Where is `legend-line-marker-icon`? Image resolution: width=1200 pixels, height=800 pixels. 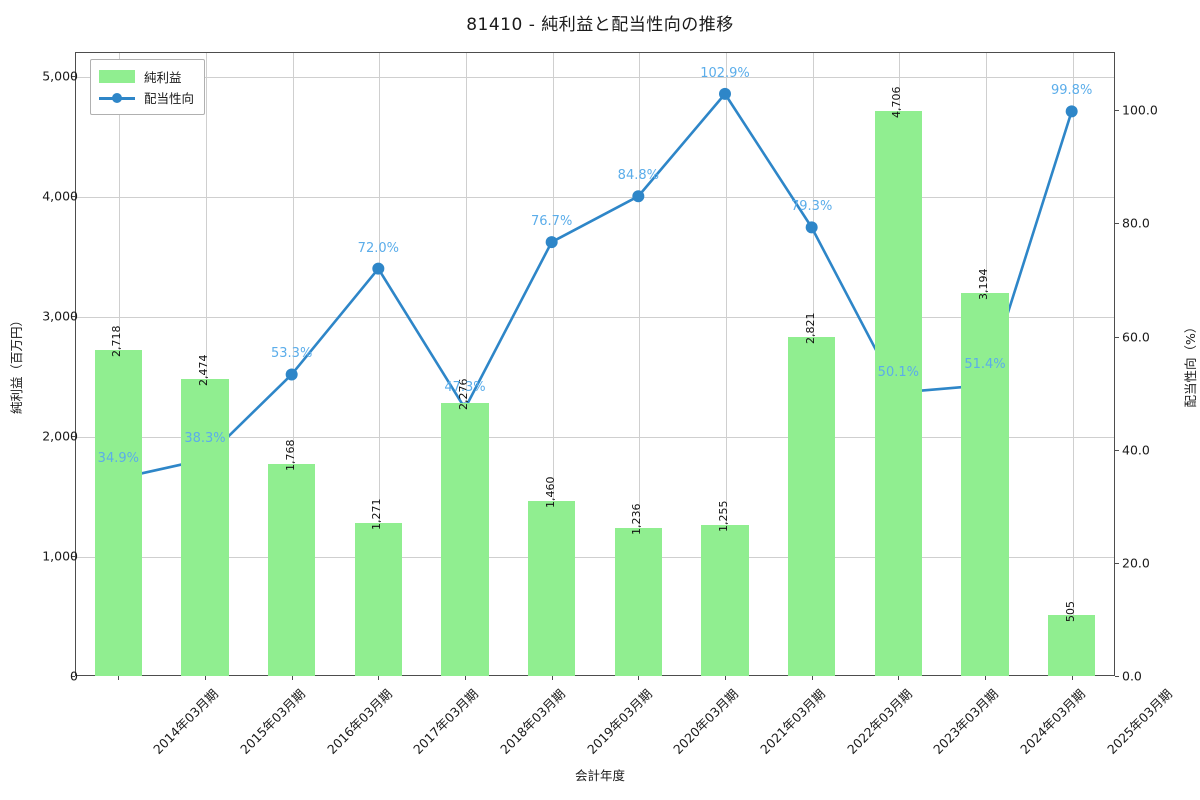 legend-line-marker-icon is located at coordinates (117, 97).